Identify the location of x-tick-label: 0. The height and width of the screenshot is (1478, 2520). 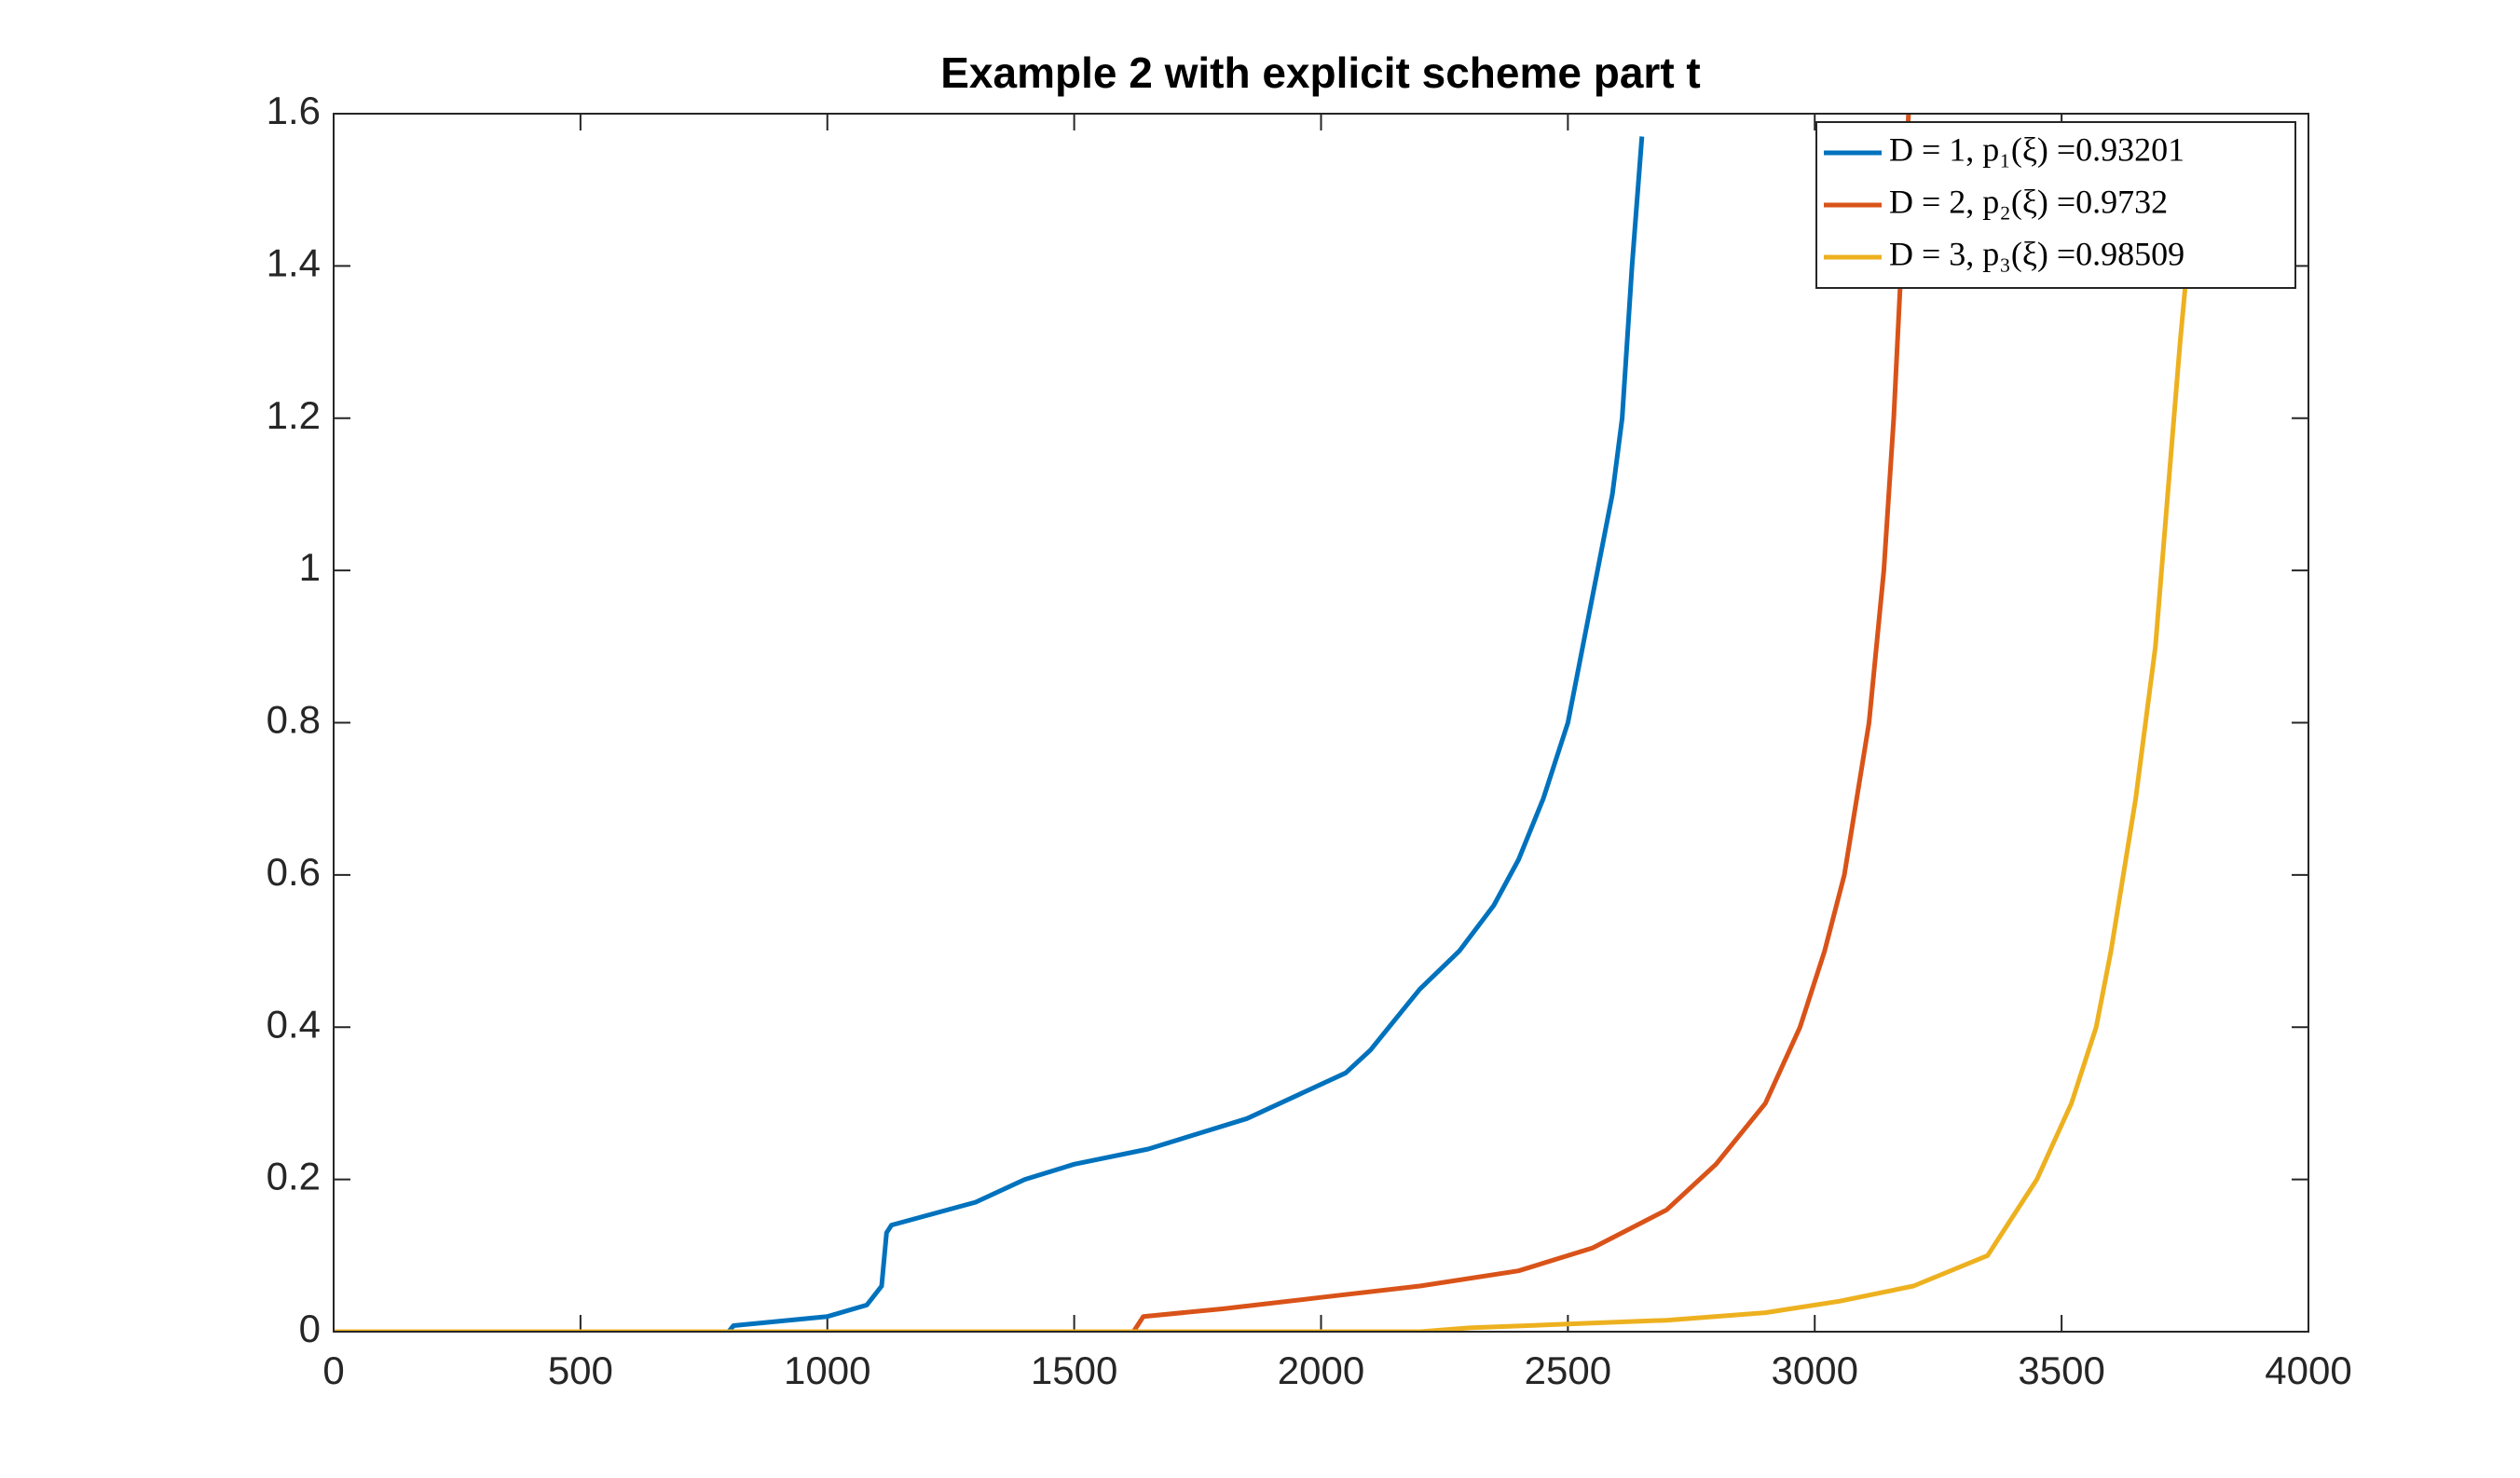
(333, 1370).